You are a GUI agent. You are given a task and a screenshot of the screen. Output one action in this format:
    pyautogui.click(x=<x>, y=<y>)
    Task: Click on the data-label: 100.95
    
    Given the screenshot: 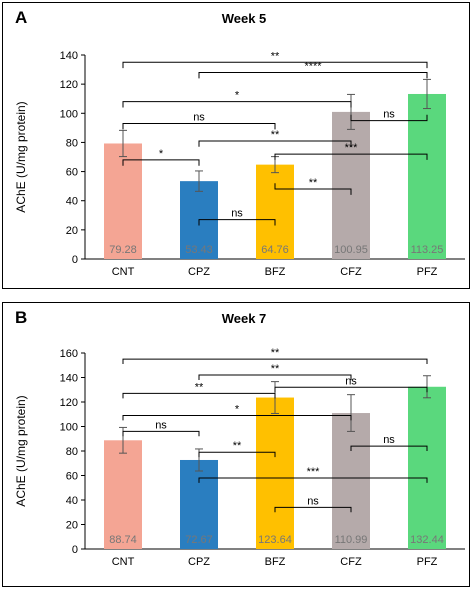 What is the action you would take?
    pyautogui.click(x=351, y=250)
    